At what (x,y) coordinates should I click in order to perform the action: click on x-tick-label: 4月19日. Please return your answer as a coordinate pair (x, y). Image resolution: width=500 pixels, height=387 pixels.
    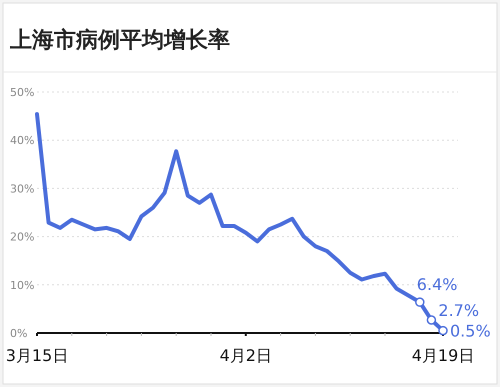
    Looking at the image, I should click on (443, 355).